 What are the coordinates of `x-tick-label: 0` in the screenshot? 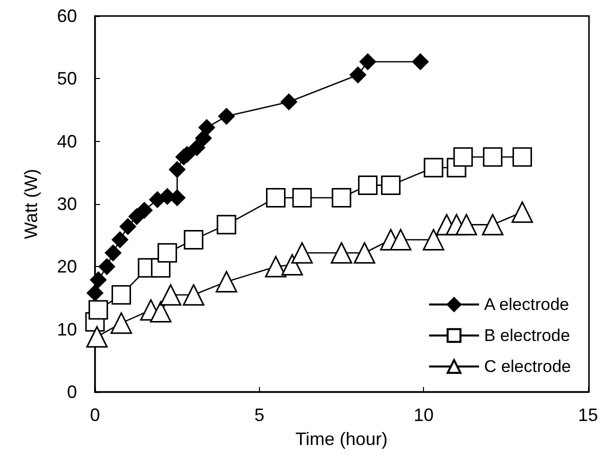 It's located at (95, 415).